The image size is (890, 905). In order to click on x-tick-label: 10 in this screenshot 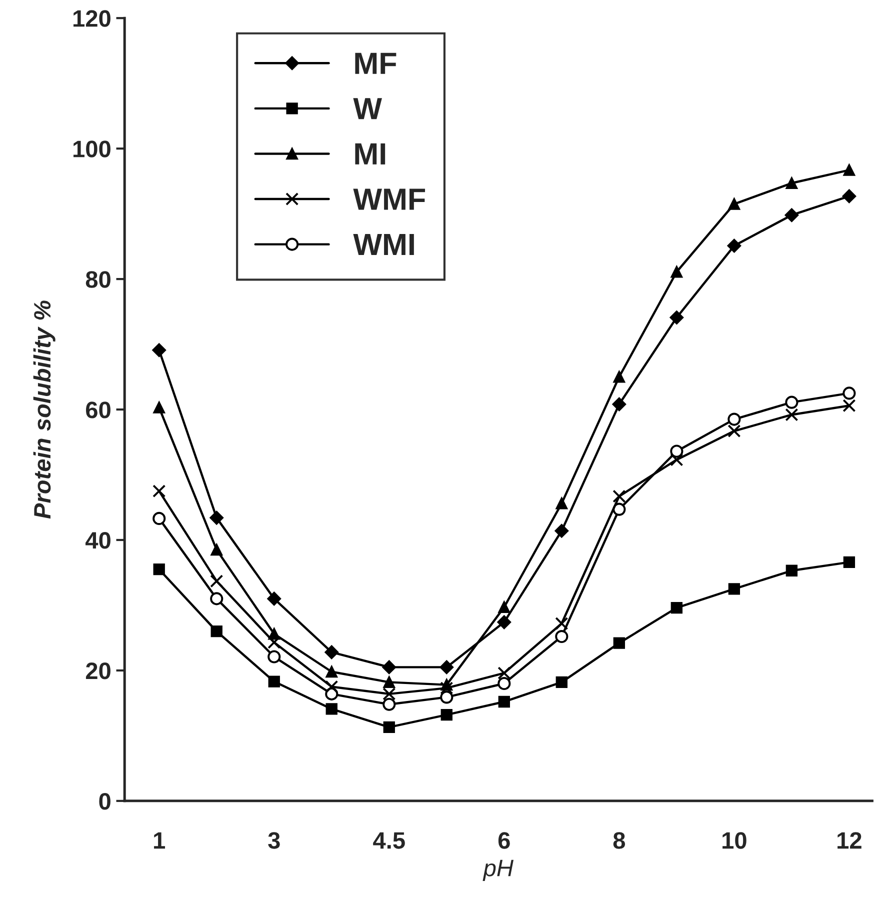, I will do `click(734, 840)`.